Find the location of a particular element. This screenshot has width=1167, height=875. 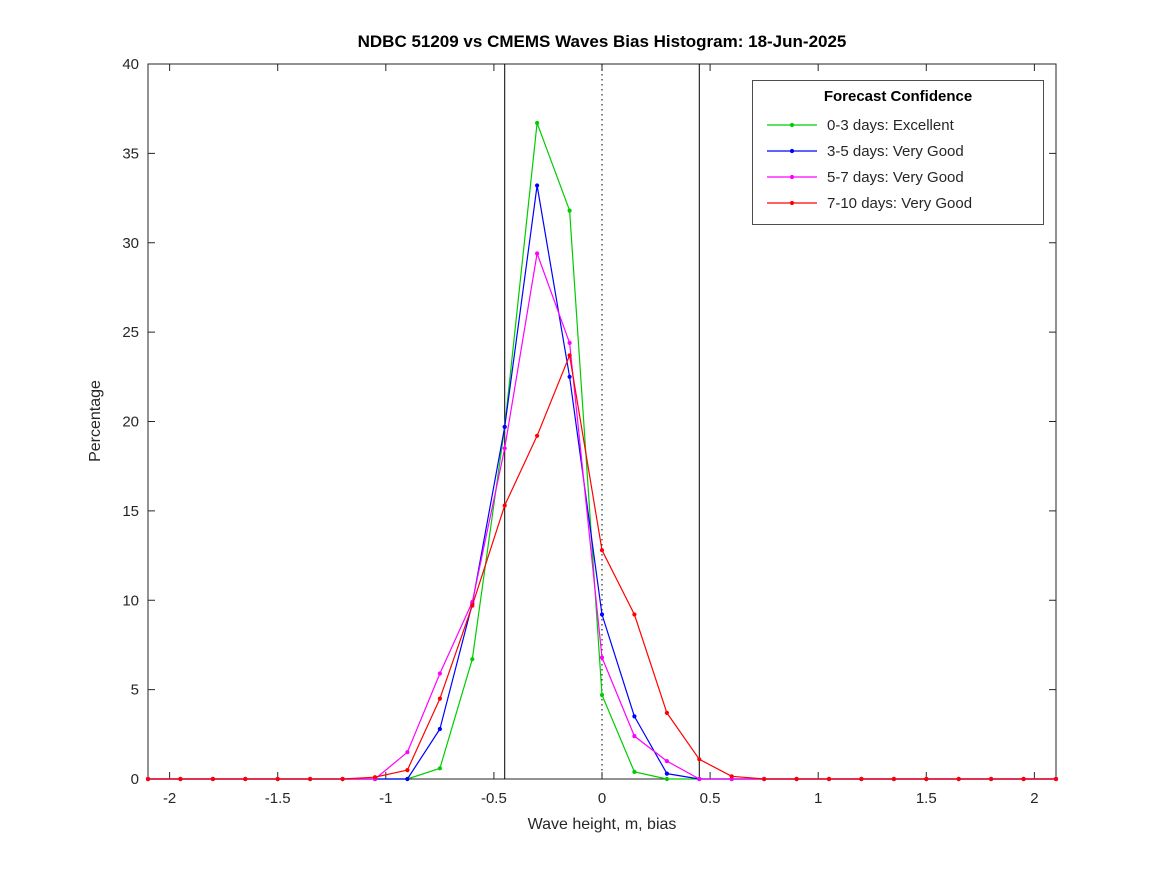

legend-entry-label: 5-7 days: Very Good is located at coordinates (895, 177).